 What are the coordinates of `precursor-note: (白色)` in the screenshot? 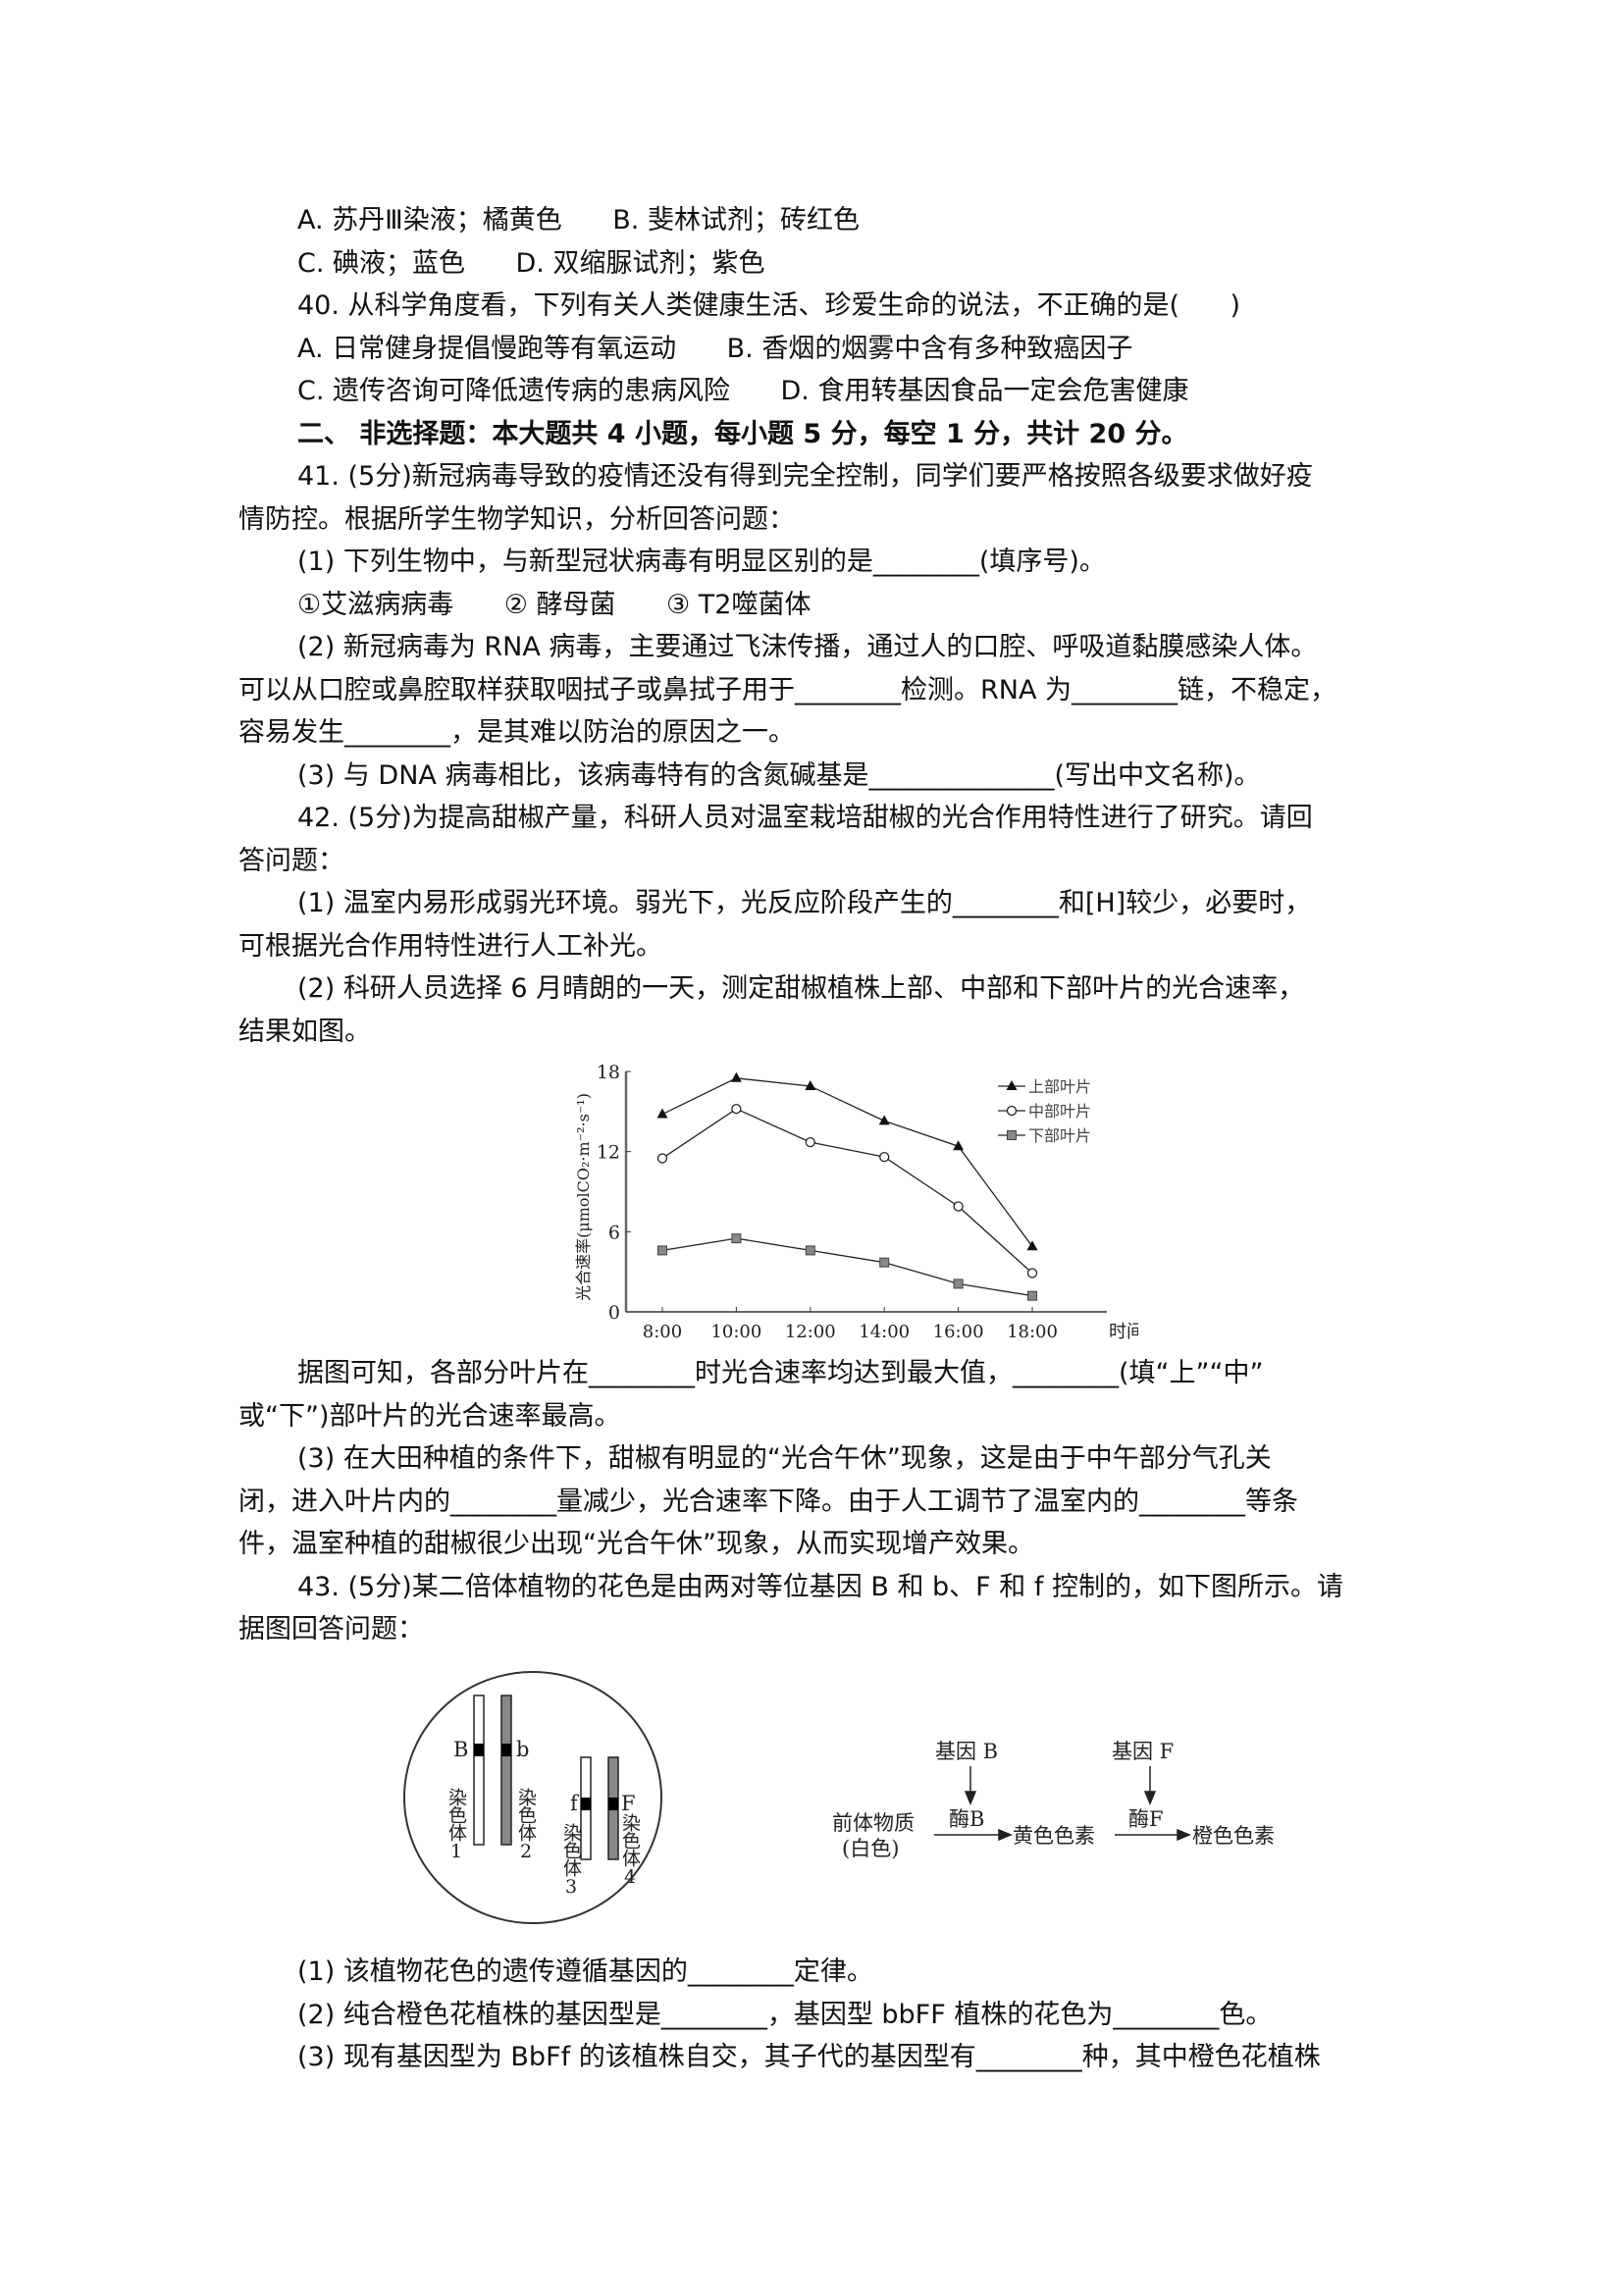 It's located at (871, 1848).